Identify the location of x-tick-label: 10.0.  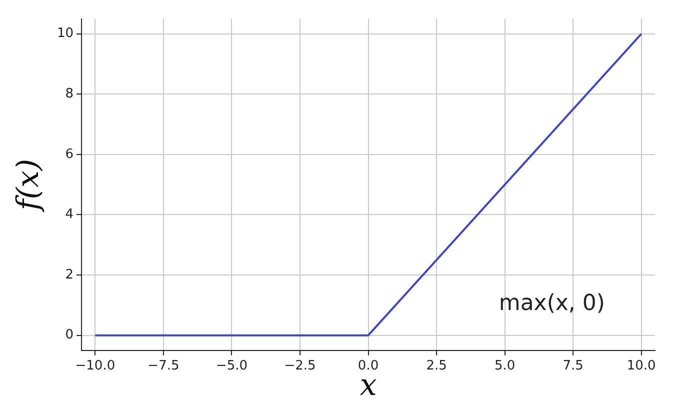
(641, 366).